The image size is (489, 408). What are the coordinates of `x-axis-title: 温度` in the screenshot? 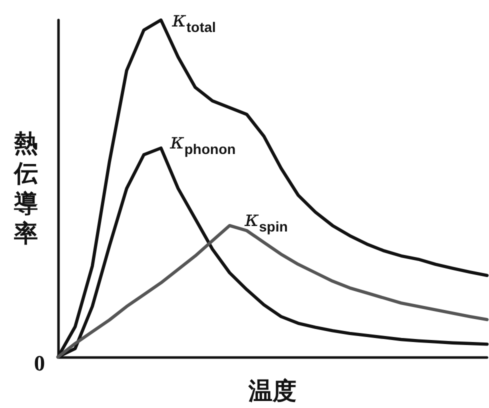 It's located at (272, 391).